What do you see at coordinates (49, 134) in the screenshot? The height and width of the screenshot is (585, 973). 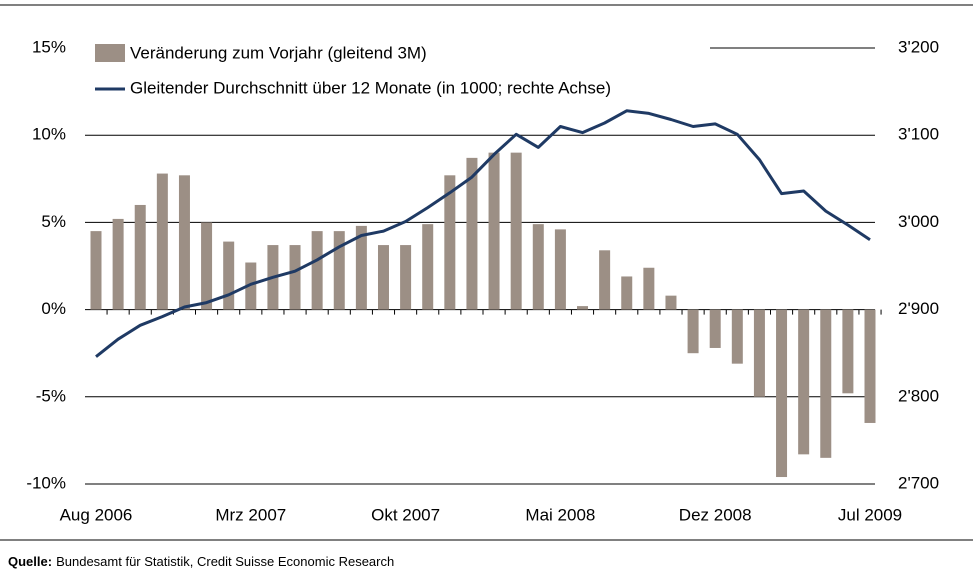 I see `y-tick-label: 10%` at bounding box center [49, 134].